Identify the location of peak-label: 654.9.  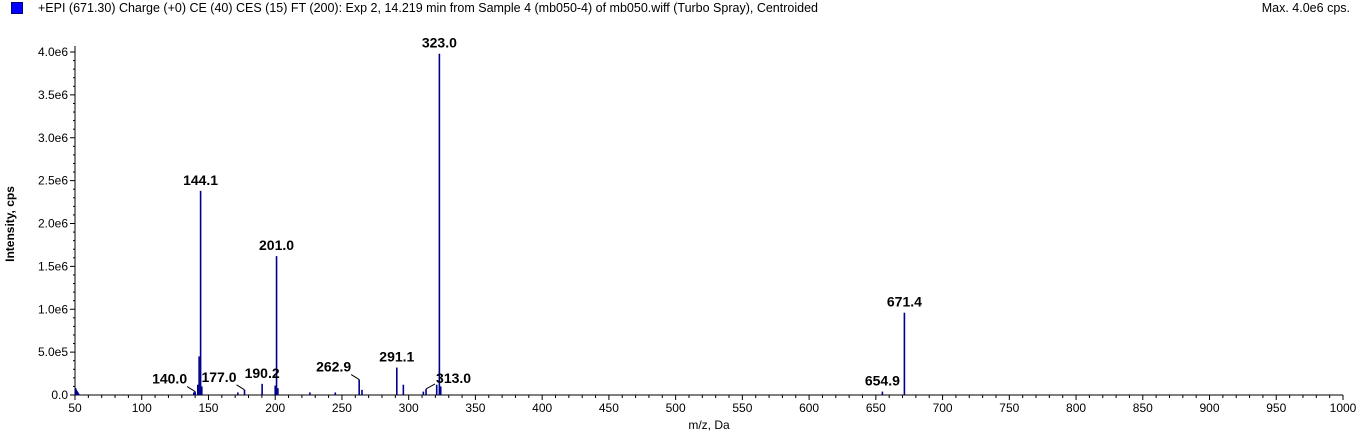
(882, 381).